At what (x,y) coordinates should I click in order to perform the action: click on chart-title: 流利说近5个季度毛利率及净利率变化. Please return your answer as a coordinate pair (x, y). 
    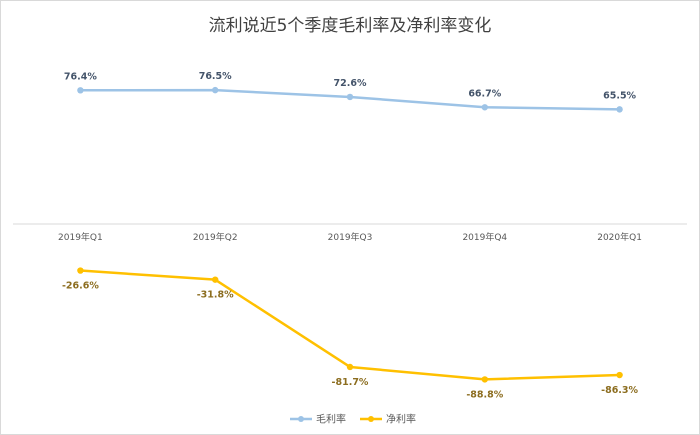
    Looking at the image, I should click on (350, 26).